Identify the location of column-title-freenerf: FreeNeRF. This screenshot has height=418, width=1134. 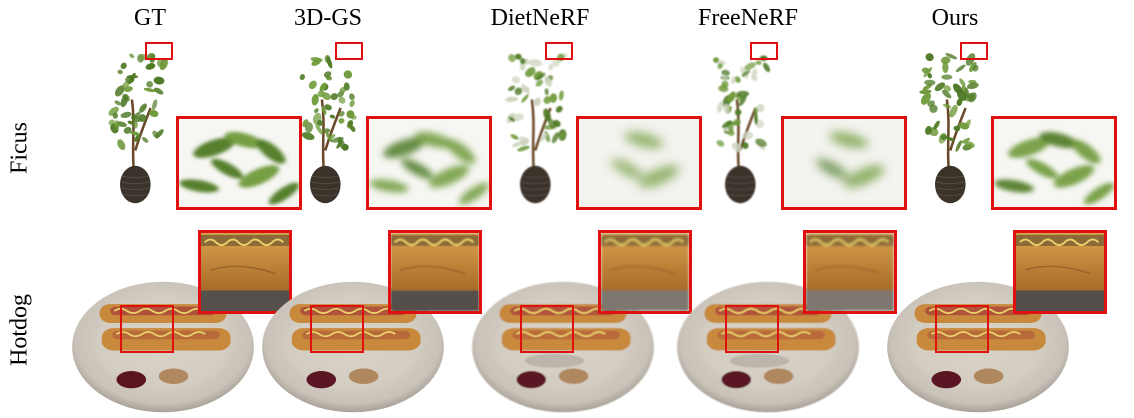
(748, 18).